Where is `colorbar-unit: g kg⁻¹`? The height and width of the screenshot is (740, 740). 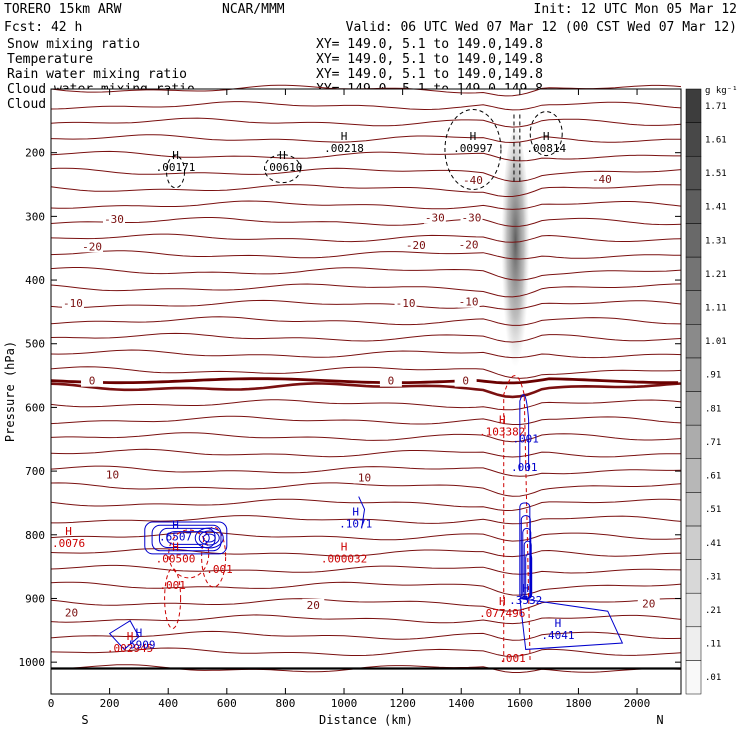 colorbar-unit: g kg⁻¹ is located at coordinates (721, 91).